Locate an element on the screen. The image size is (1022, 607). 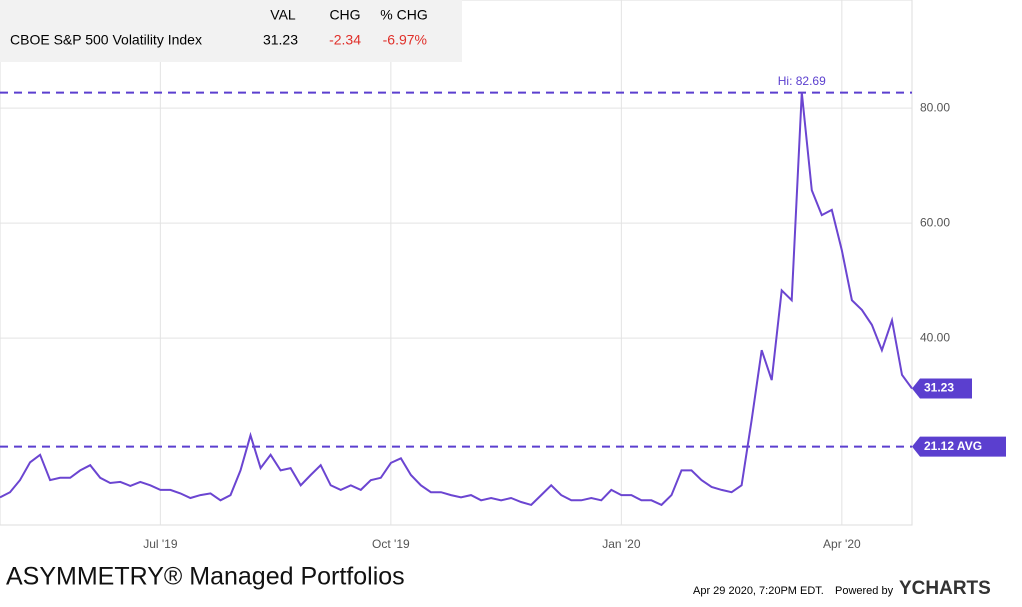
x-tick-label: Jul '19 is located at coordinates (160, 544).